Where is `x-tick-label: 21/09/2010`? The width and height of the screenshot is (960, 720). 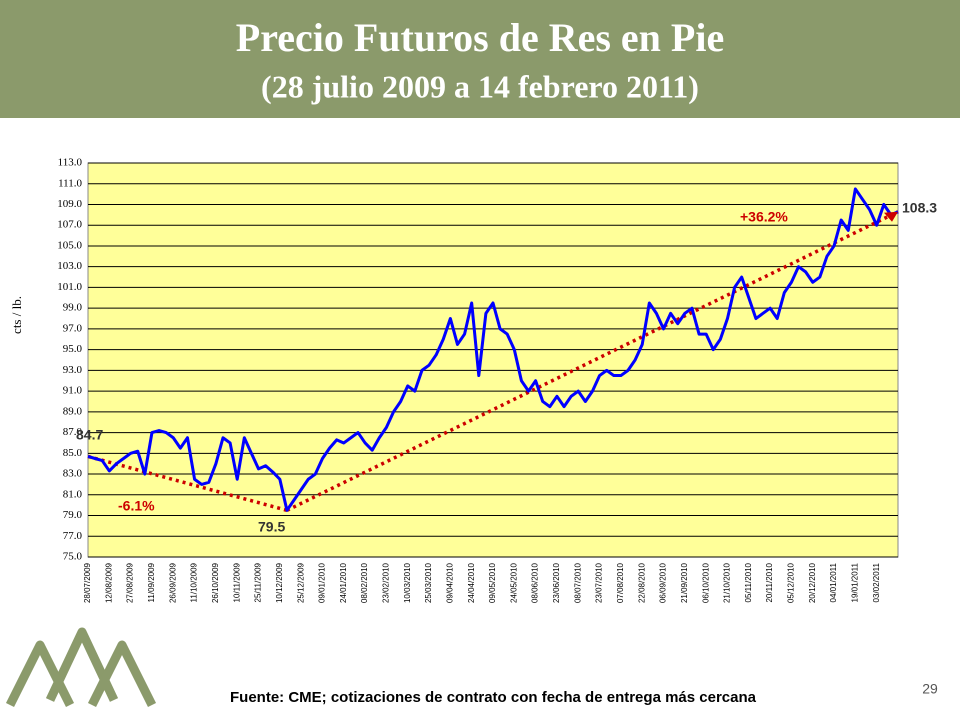
x-tick-label: 21/09/2010 is located at coordinates (684, 582).